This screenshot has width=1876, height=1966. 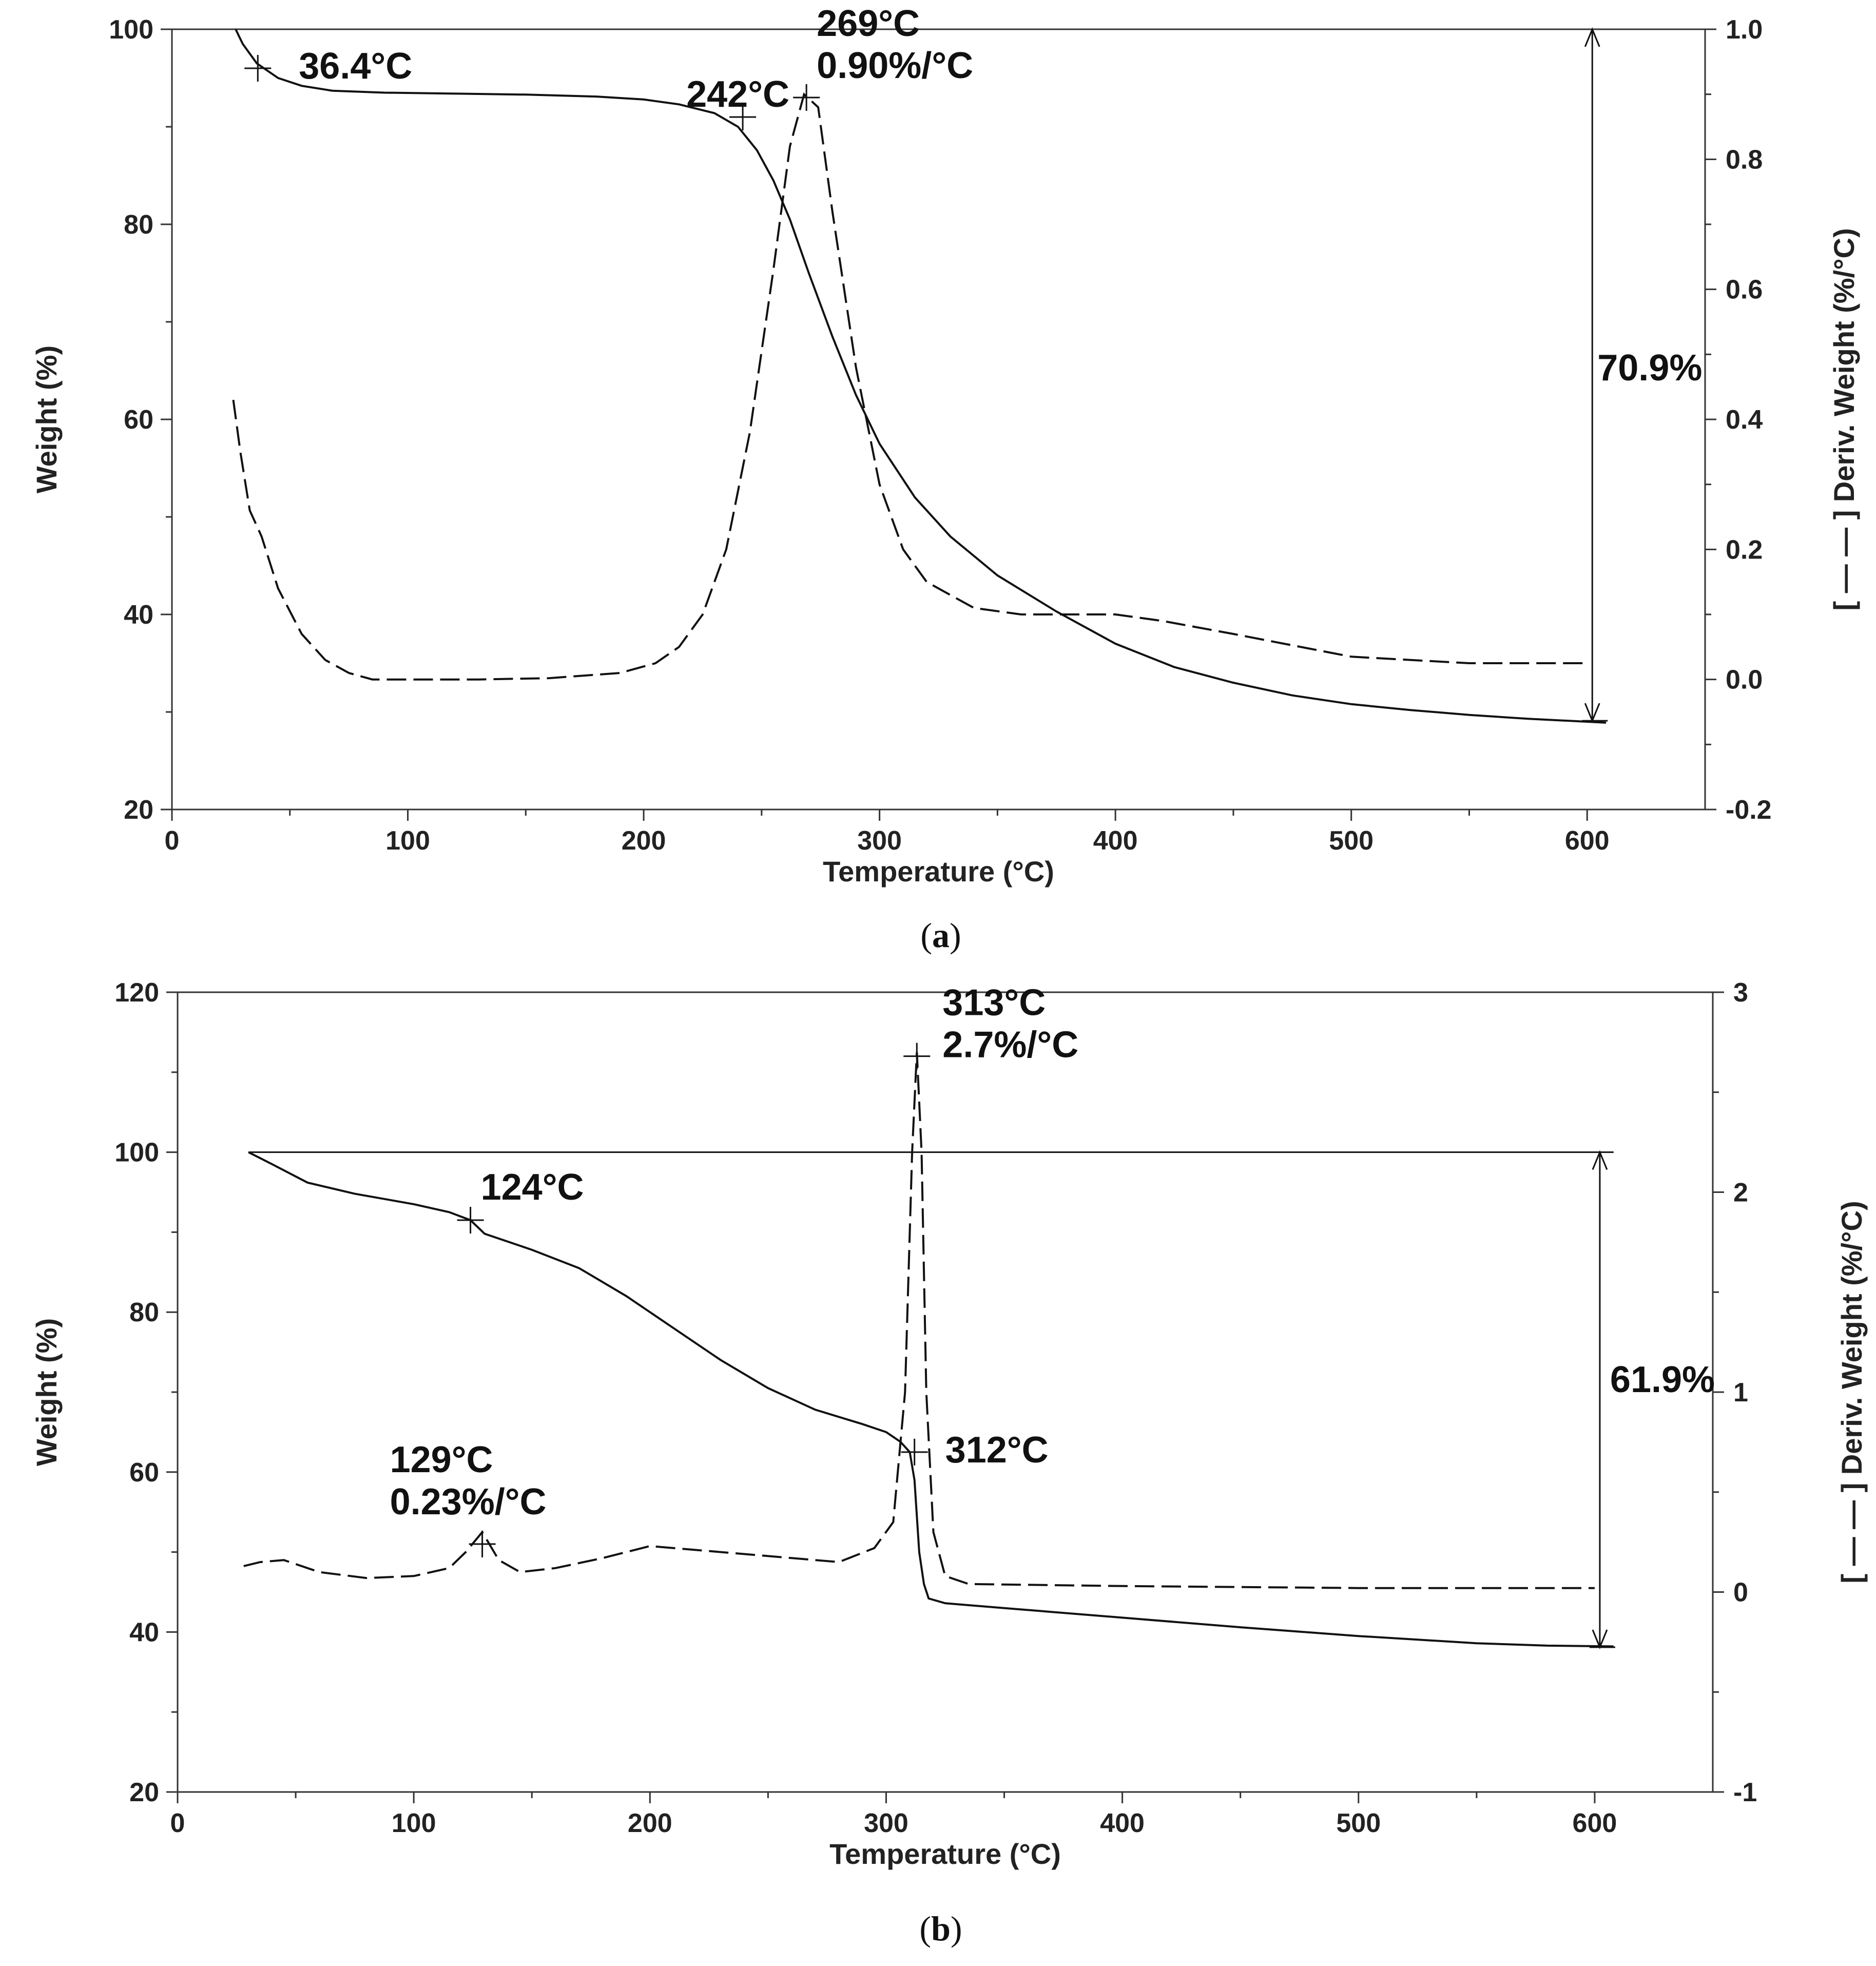 What do you see at coordinates (407, 841) in the screenshot?
I see `panel-a-x-tick-label: 100` at bounding box center [407, 841].